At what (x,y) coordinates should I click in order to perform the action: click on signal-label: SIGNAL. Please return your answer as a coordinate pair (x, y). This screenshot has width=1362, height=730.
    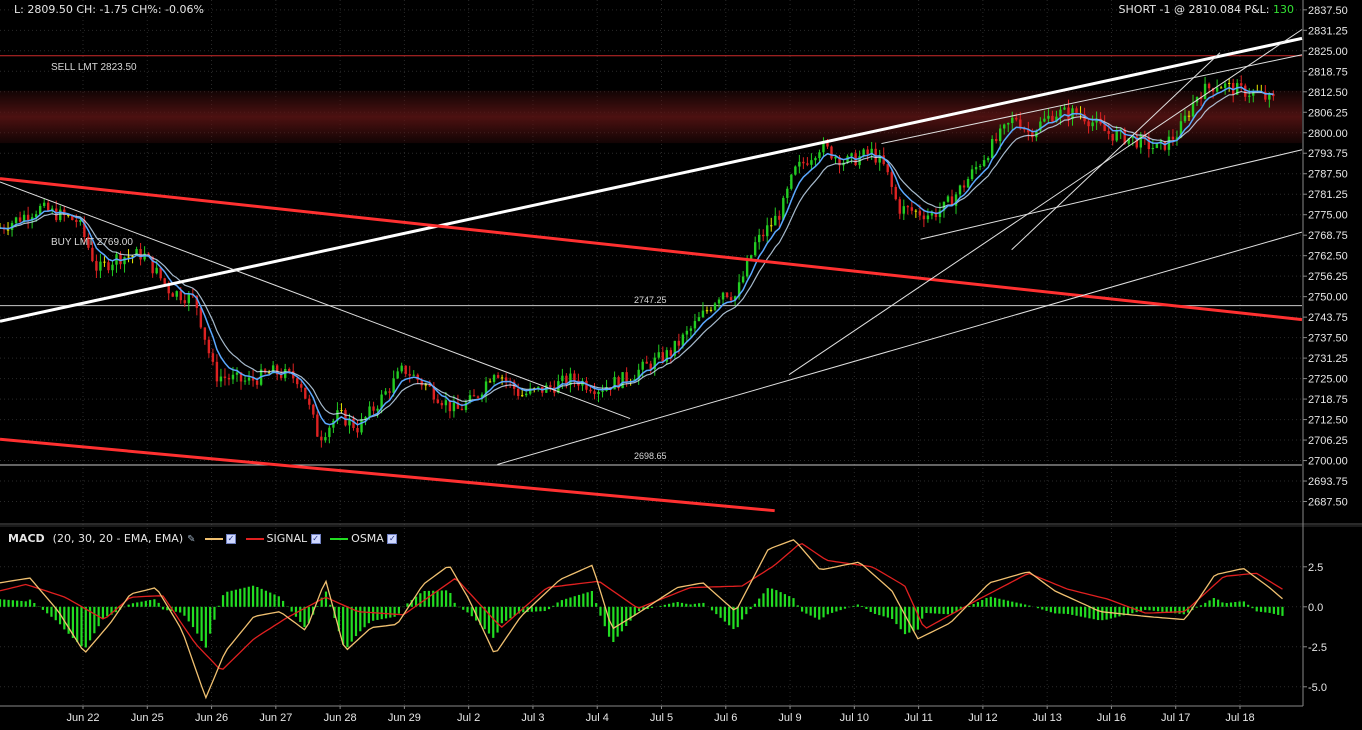
    Looking at the image, I should click on (287, 538).